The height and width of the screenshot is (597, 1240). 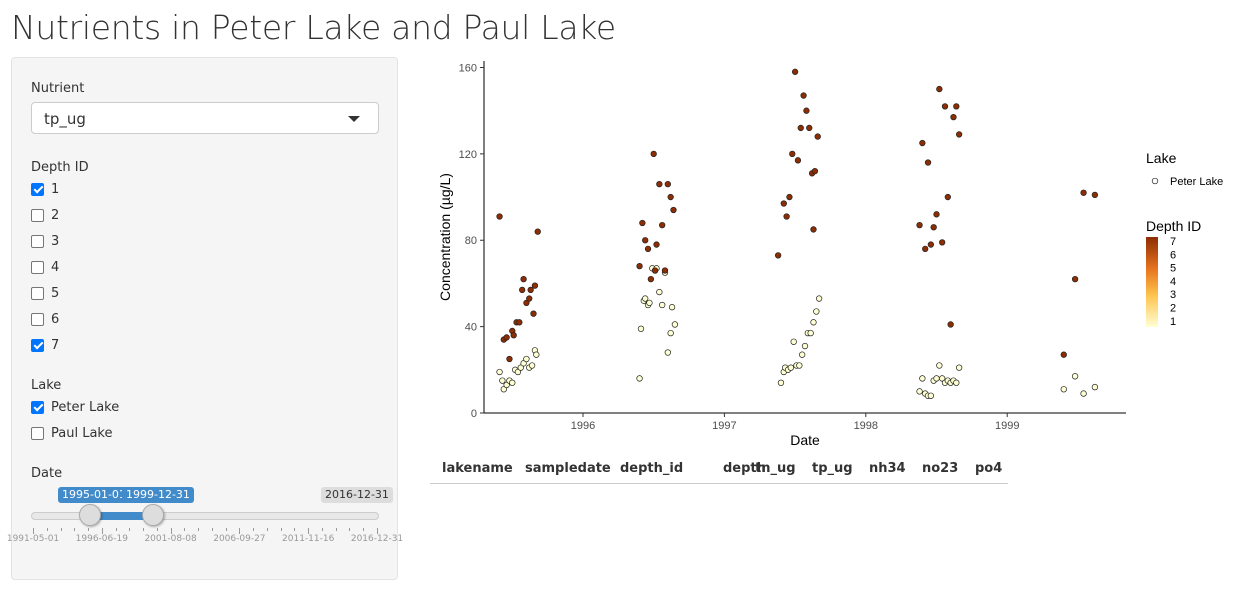 What do you see at coordinates (45, 293) in the screenshot?
I see `depth-checkbox-5: 5` at bounding box center [45, 293].